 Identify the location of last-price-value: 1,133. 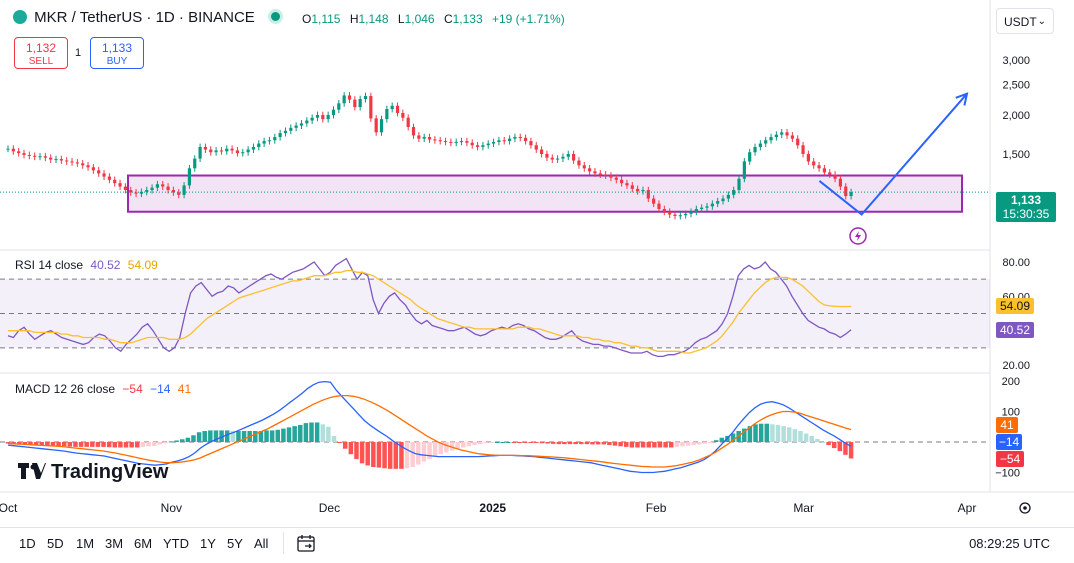
(1026, 200).